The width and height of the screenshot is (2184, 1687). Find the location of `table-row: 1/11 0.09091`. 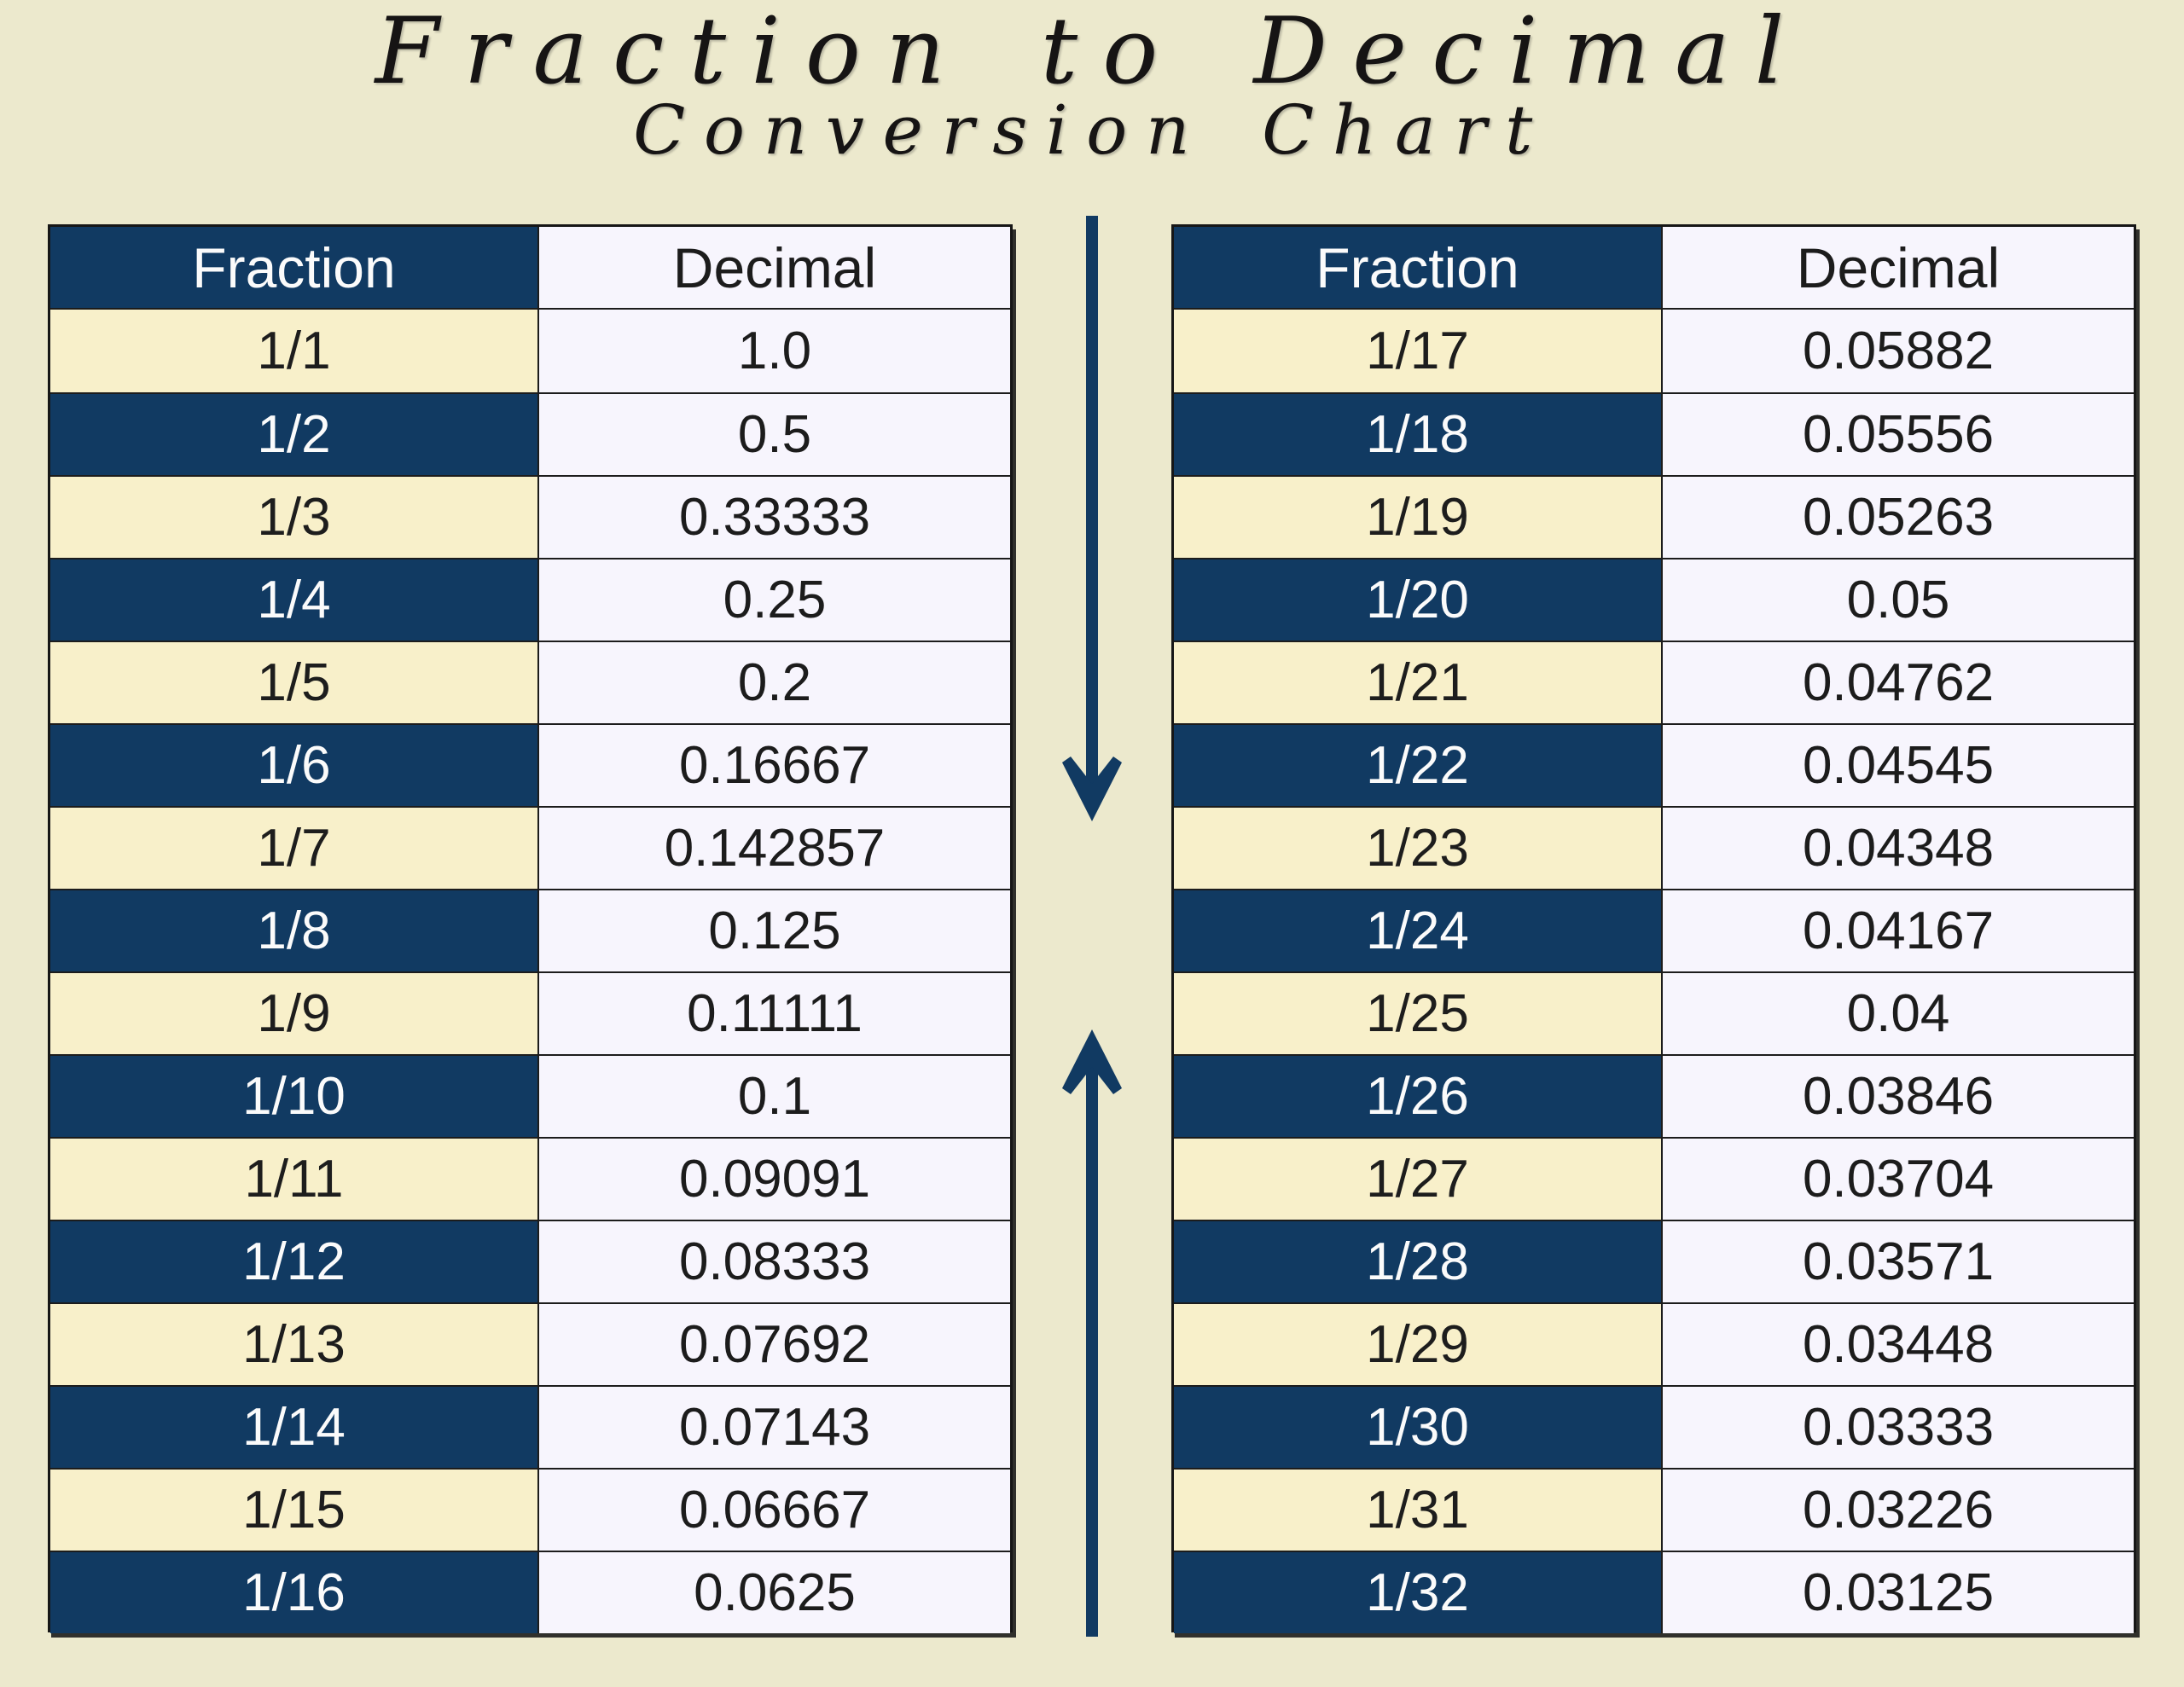

table-row: 1/11 0.09091 is located at coordinates (530, 1178).